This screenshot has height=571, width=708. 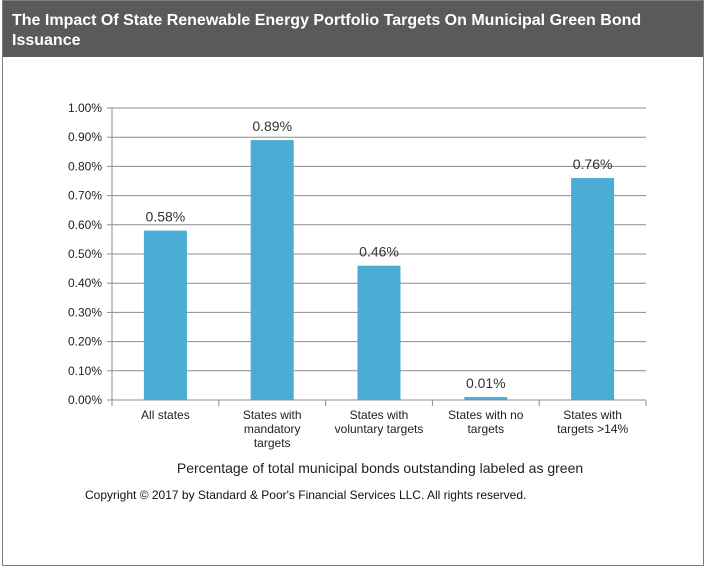 What do you see at coordinates (85, 283) in the screenshot?
I see `y-tick-label: 0.40%` at bounding box center [85, 283].